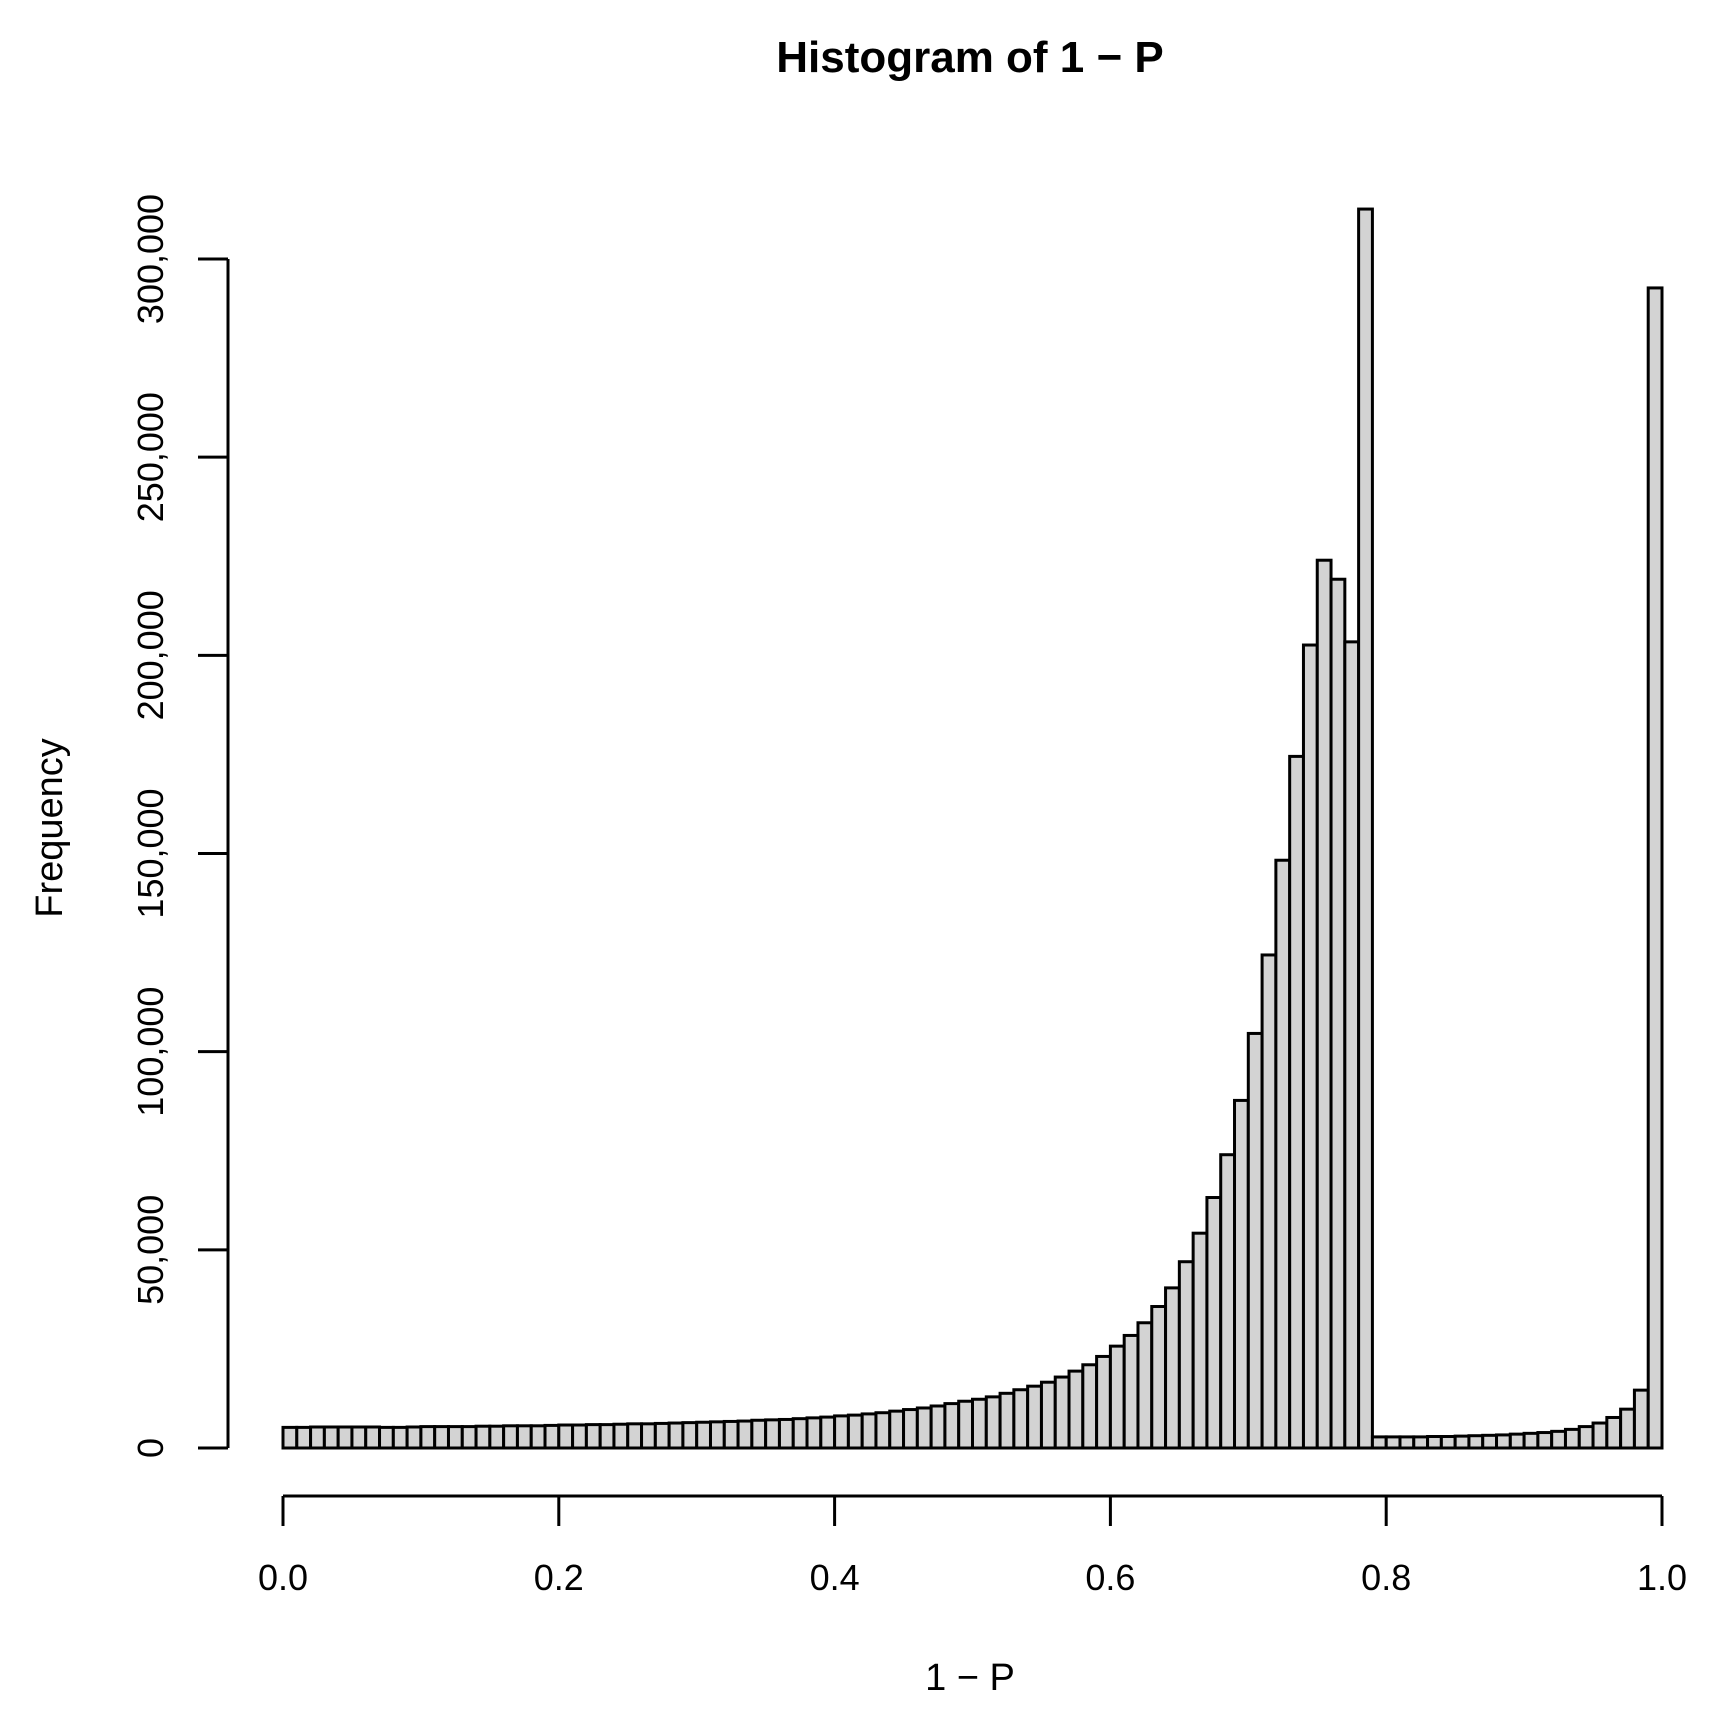  Describe the element at coordinates (1110, 1577) in the screenshot. I see `x-tick-label: 0.6` at that location.